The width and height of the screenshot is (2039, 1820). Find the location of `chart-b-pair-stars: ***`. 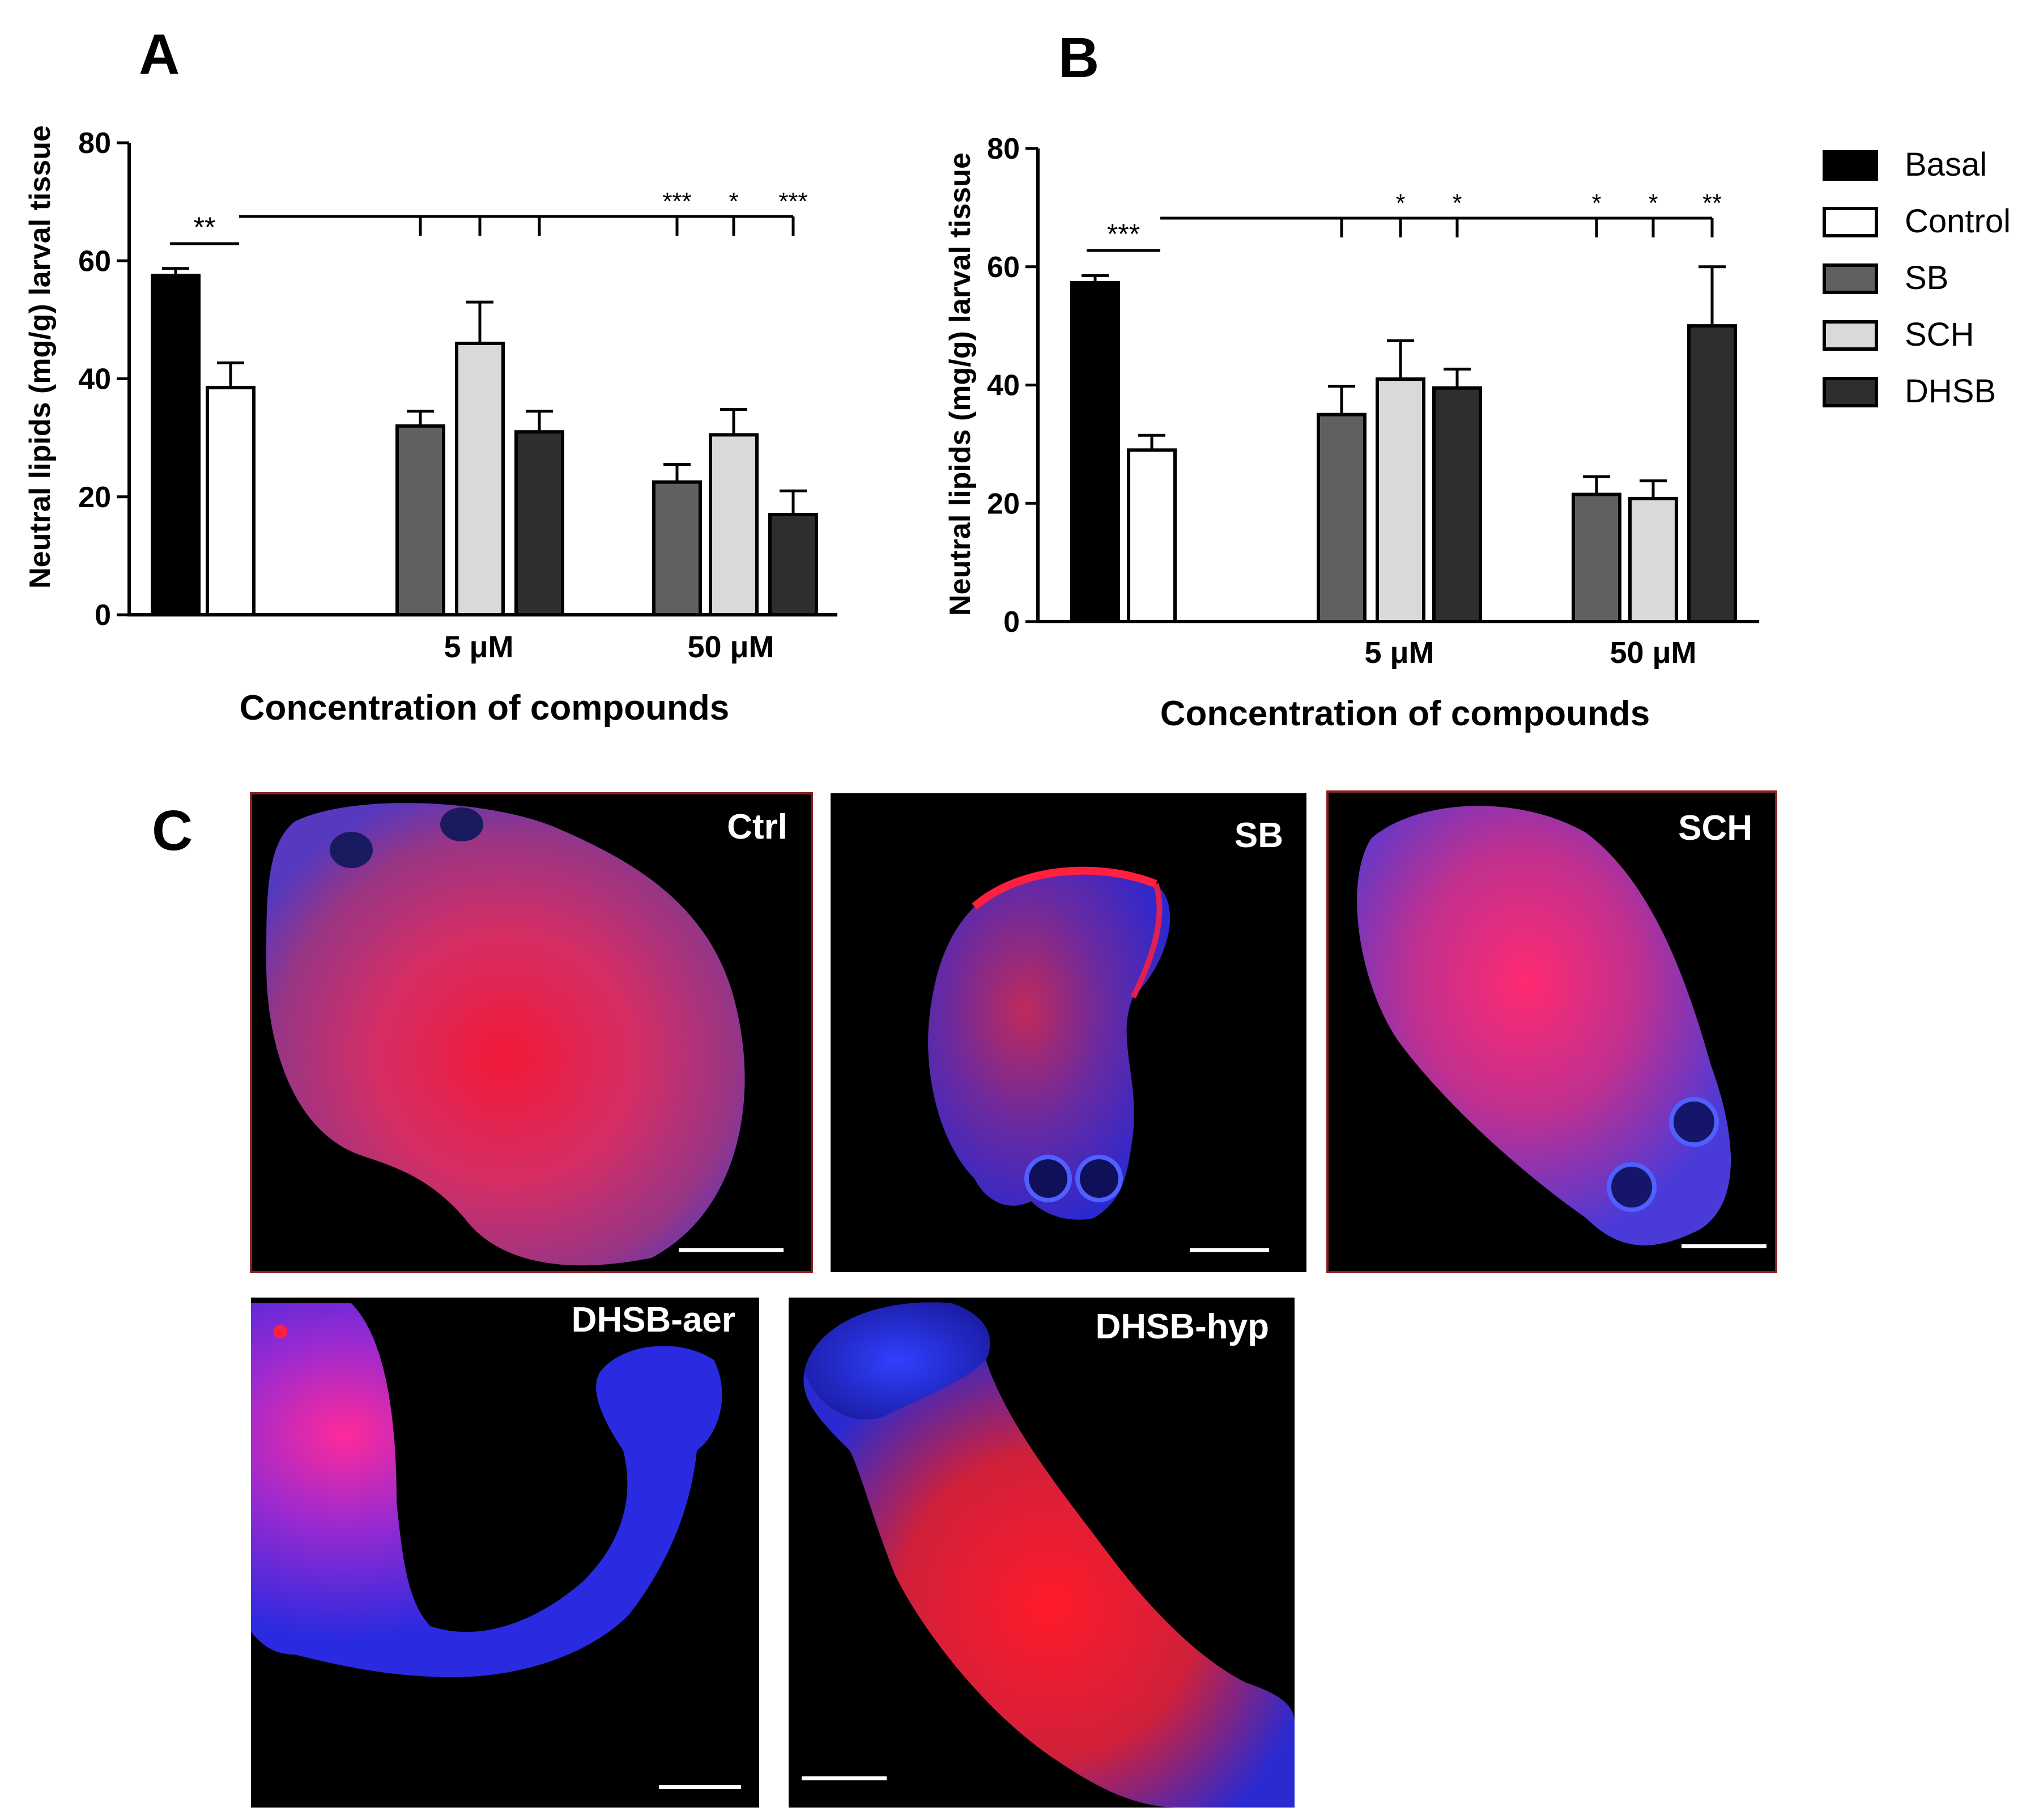

chart-b-pair-stars: *** is located at coordinates (1123, 234).